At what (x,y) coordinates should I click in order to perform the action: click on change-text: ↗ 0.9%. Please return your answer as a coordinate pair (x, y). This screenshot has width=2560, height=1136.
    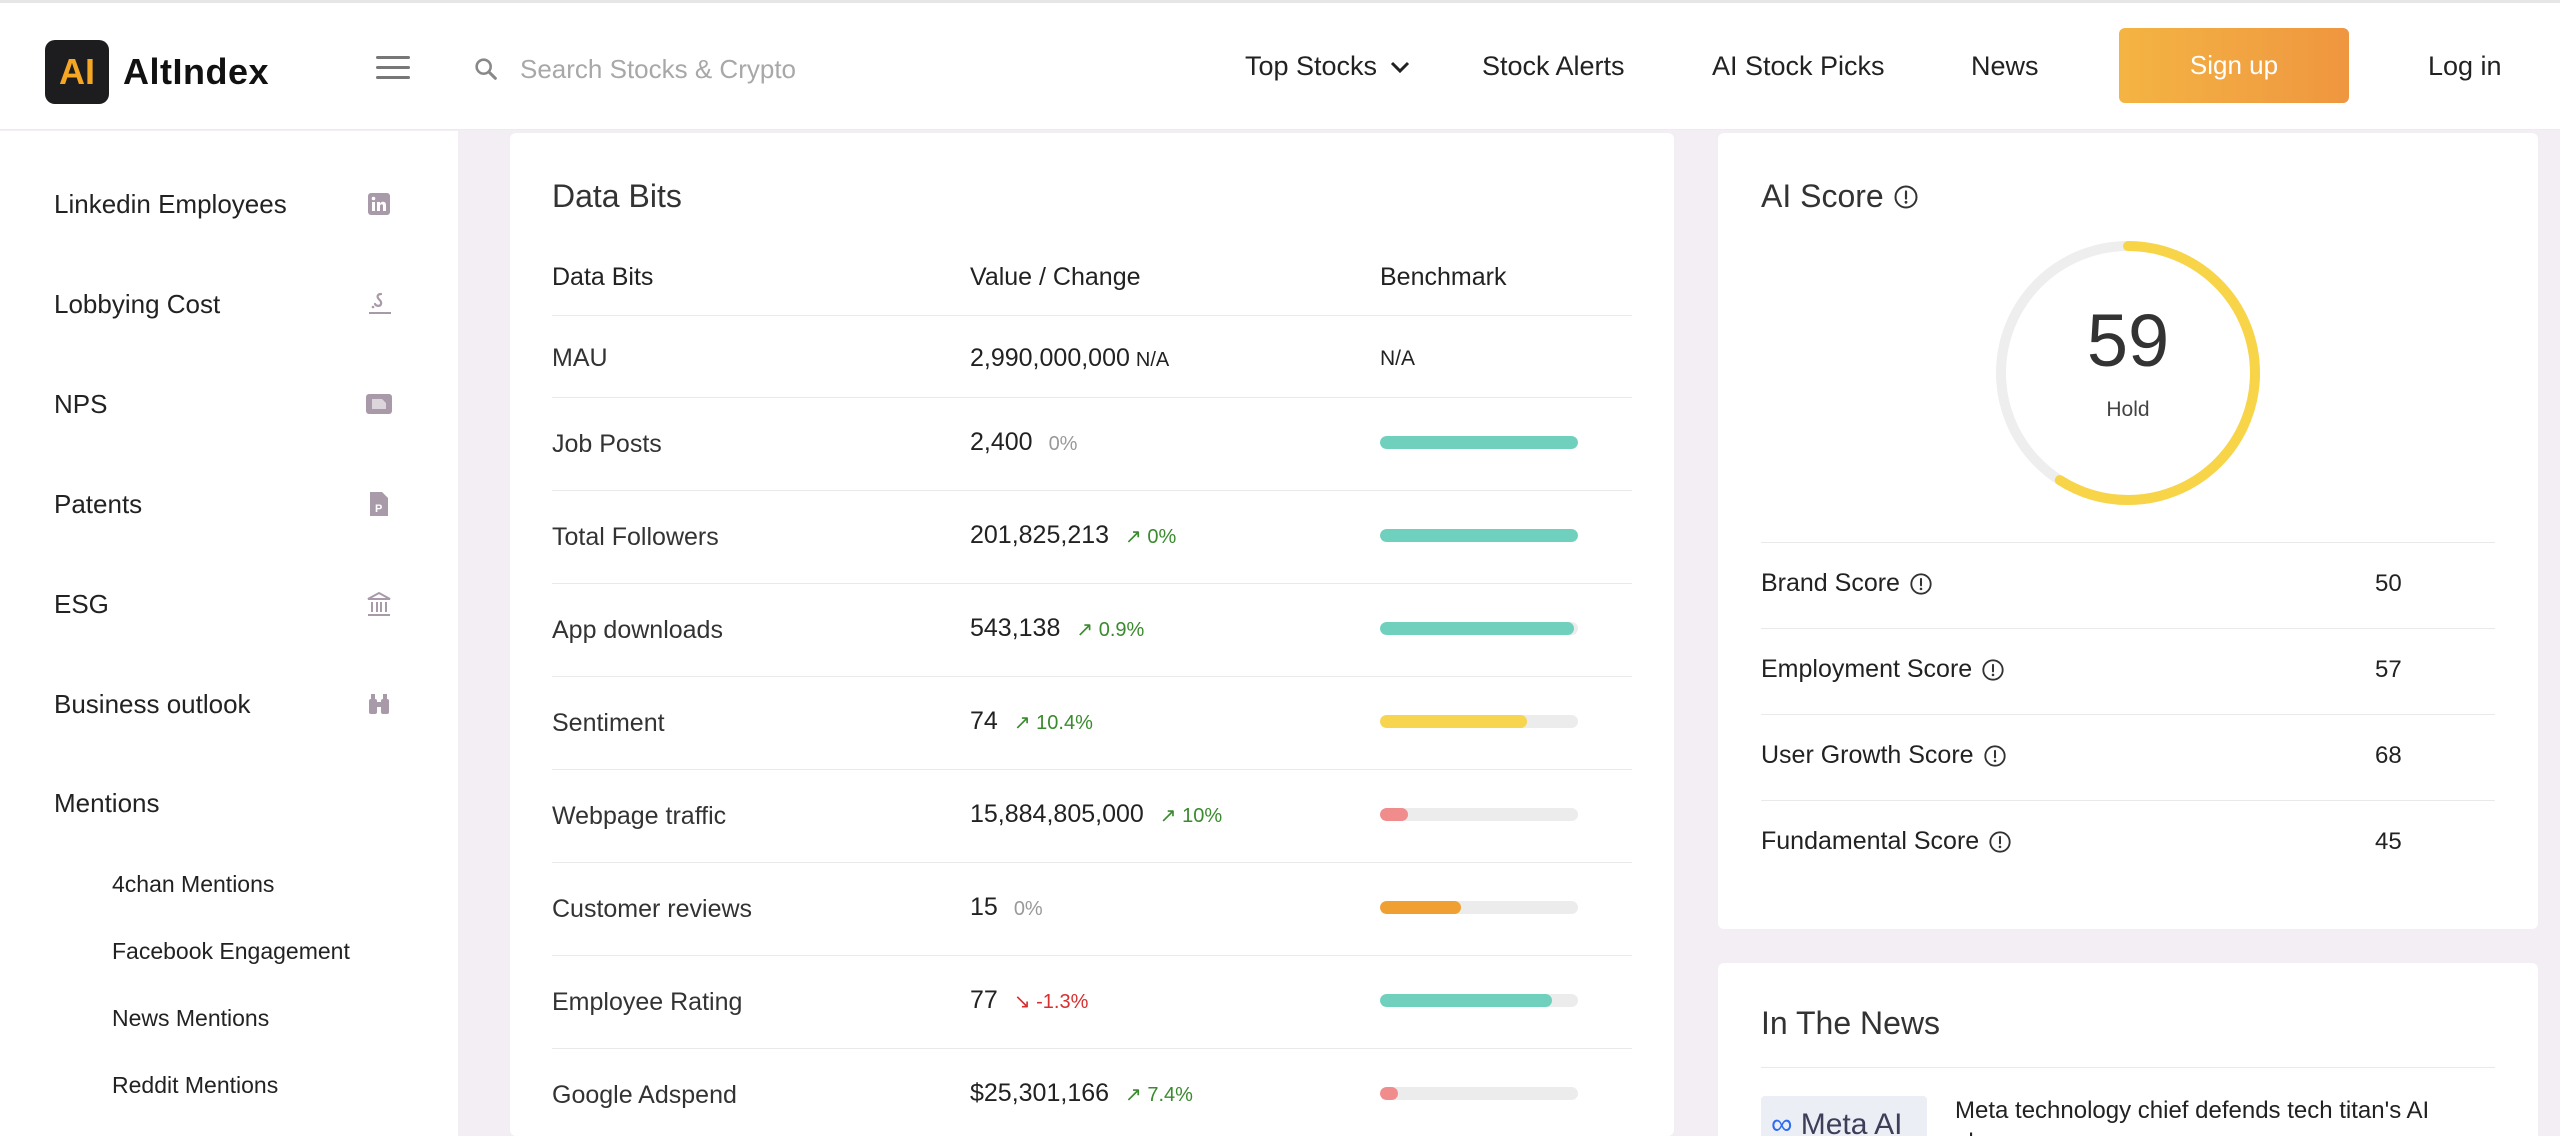
    Looking at the image, I should click on (1110, 630).